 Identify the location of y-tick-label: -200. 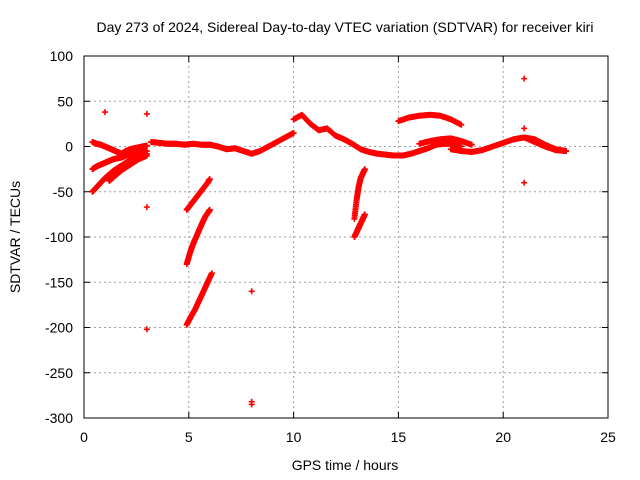
(59, 328).